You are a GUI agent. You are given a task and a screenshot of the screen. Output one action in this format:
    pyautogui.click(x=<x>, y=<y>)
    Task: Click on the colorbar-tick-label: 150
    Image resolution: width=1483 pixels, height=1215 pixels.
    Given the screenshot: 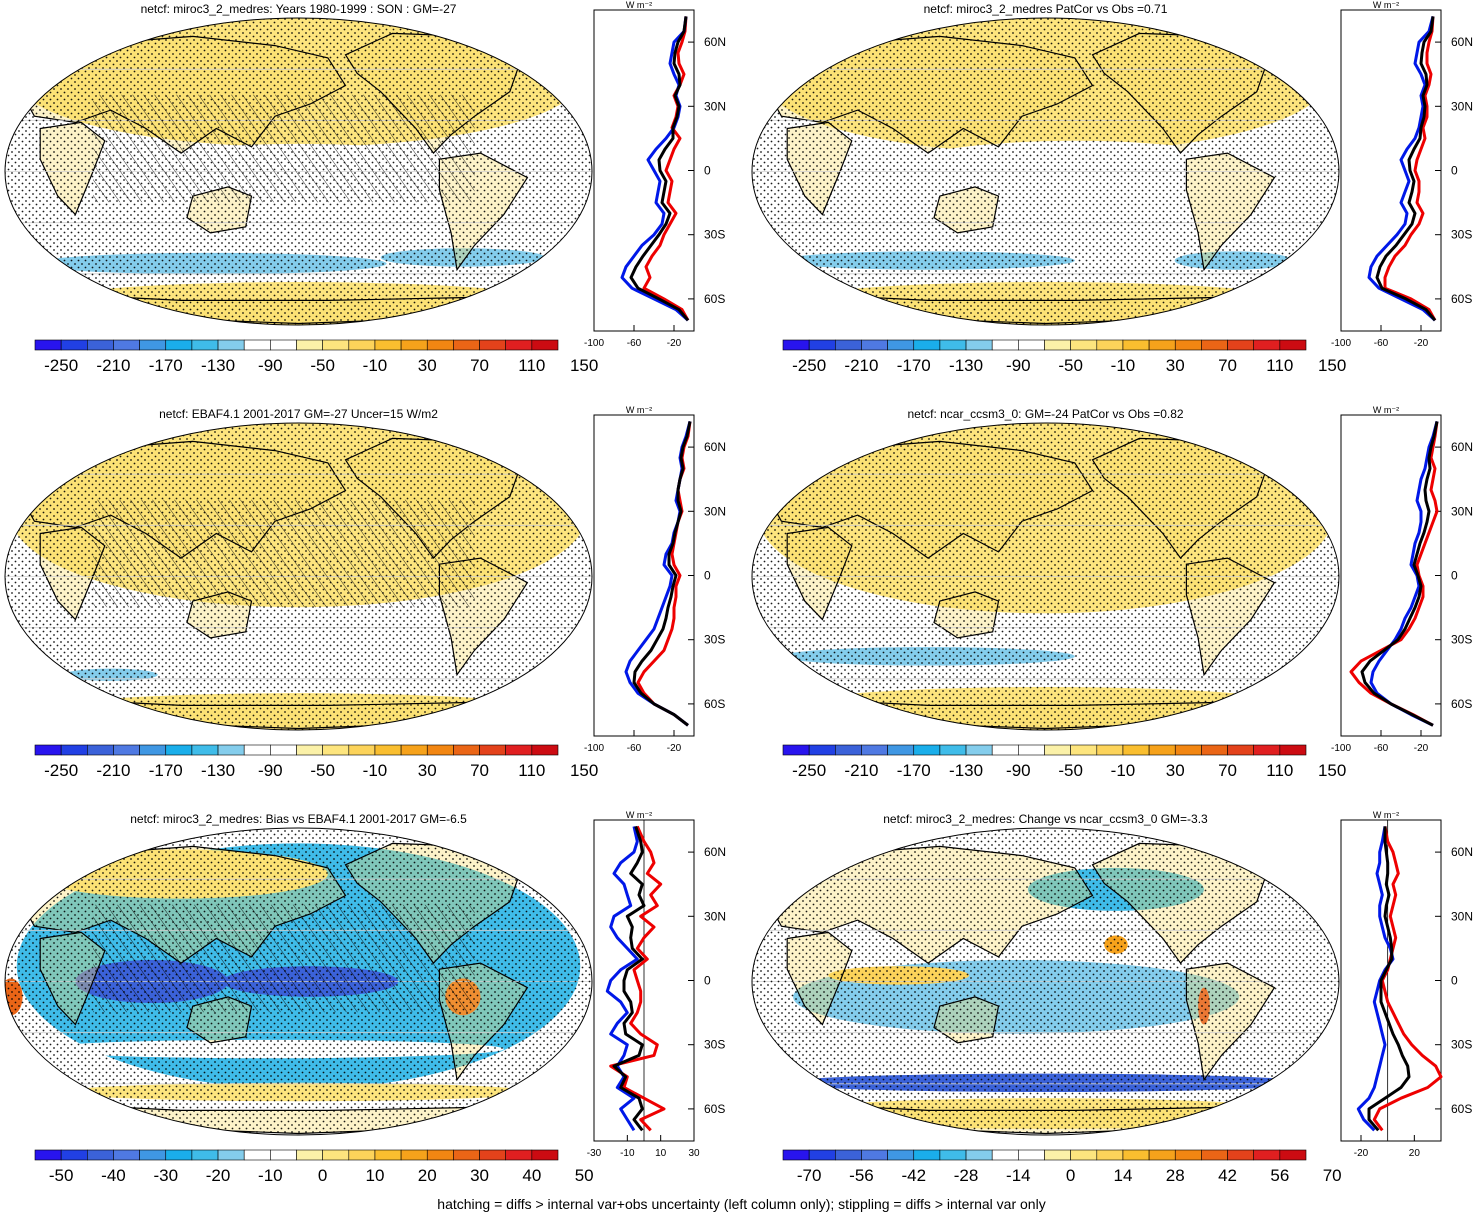 What is the action you would take?
    pyautogui.click(x=1332, y=770)
    